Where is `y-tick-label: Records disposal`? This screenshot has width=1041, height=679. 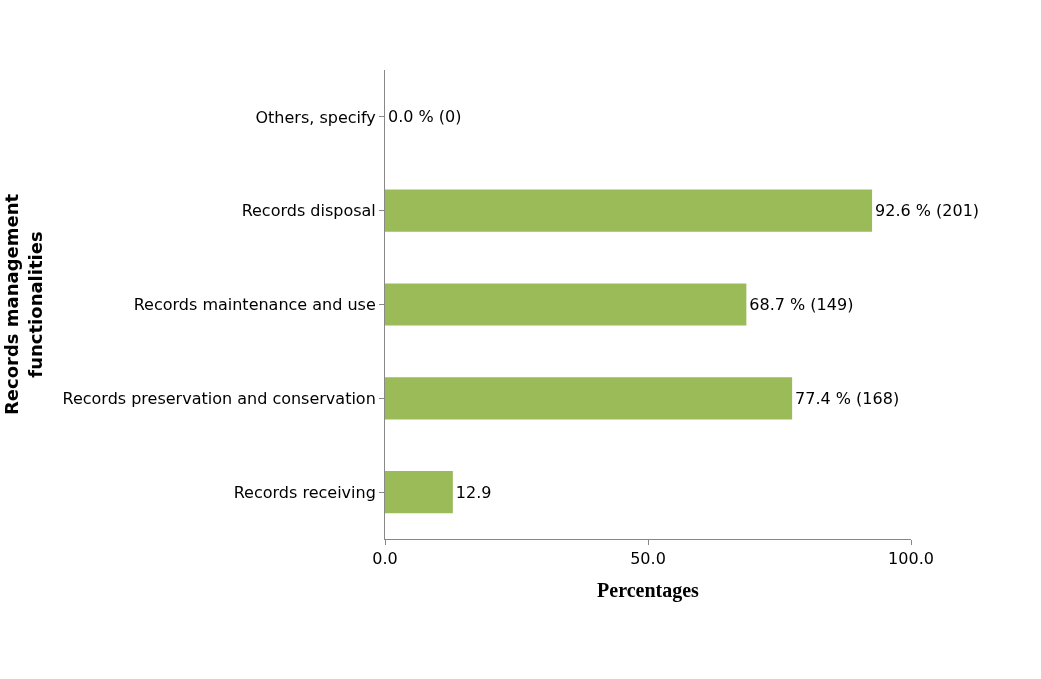
y-tick-label: Records disposal is located at coordinates (308, 211).